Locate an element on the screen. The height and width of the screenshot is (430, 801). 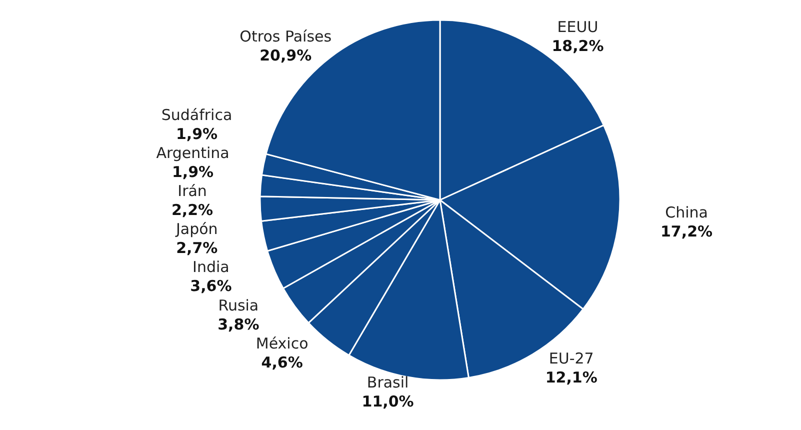
data-label: 3,8% is located at coordinates (239, 324).